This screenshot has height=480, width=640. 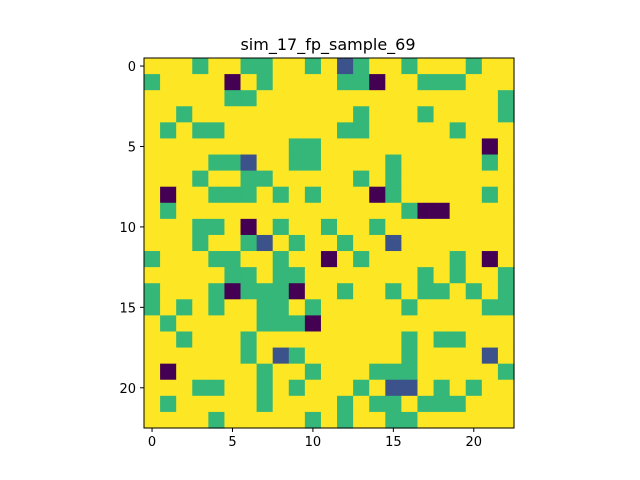 What do you see at coordinates (132, 147) in the screenshot?
I see `y-tick-label: 5` at bounding box center [132, 147].